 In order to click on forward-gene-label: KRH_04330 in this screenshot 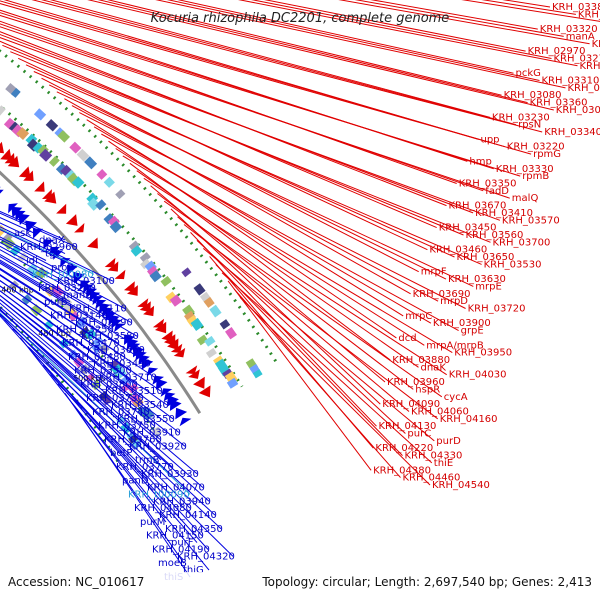, I will do `click(434, 456)`.